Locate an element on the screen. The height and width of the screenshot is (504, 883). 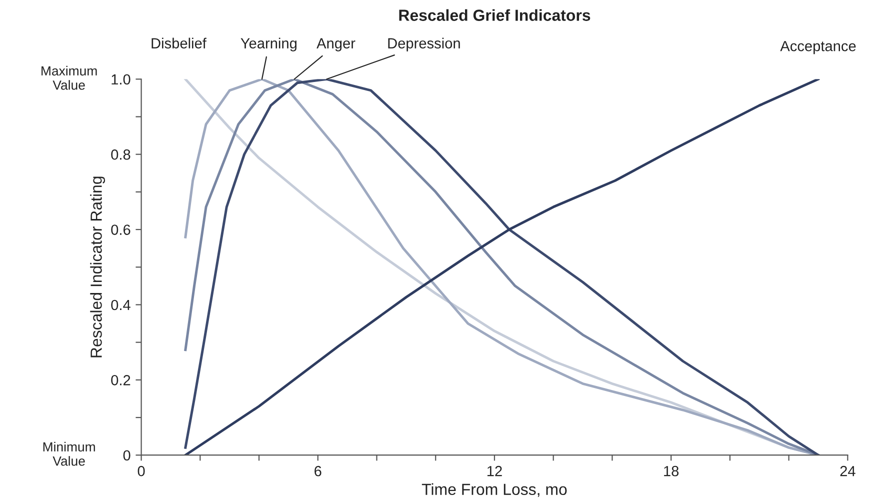
text: Yearning is located at coordinates (268, 45).